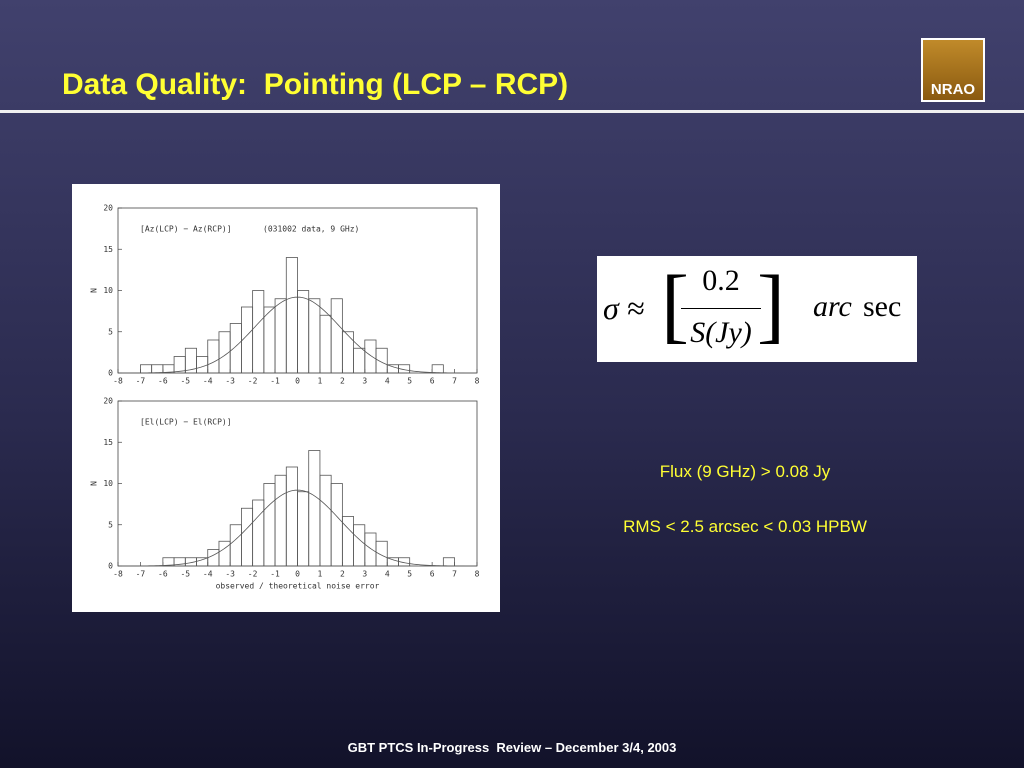 The image size is (1024, 768). What do you see at coordinates (745, 471) in the screenshot?
I see `note: Flux (9 GHz) > 0.08 Jy` at bounding box center [745, 471].